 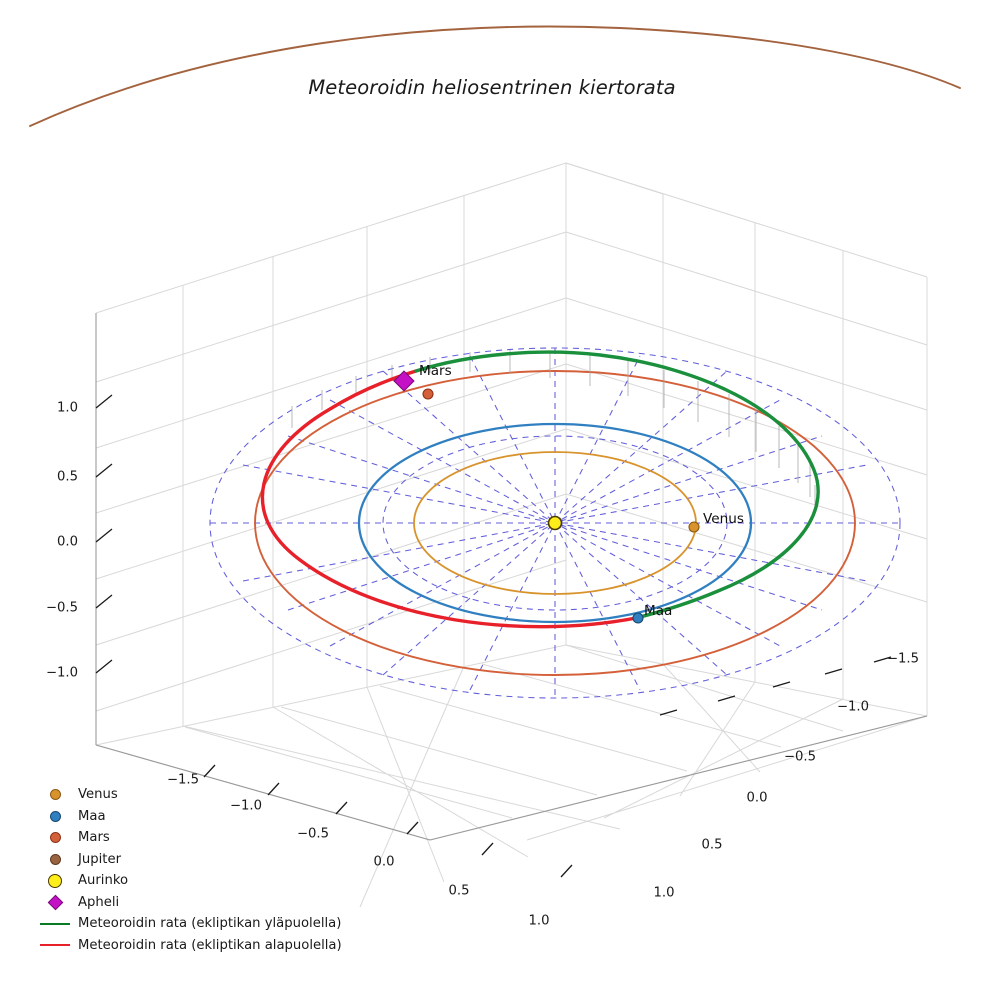 I want to click on z-tick-0: 1.0, so click(x=67, y=408).